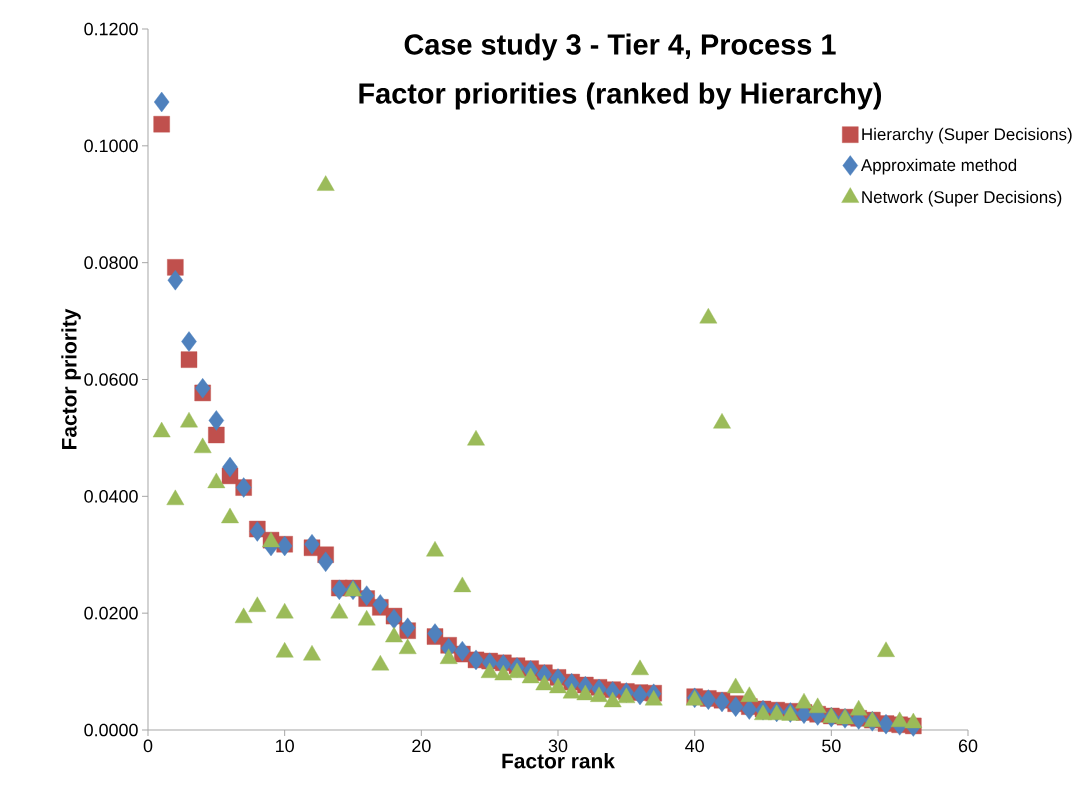 The width and height of the screenshot is (1088, 811). Describe the element at coordinates (111, 146) in the screenshot. I see `y-tick-label: 0.1000` at that location.